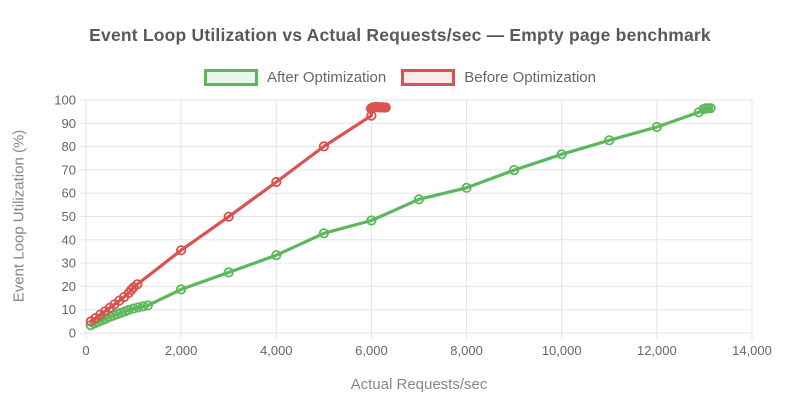 Image resolution: width=800 pixels, height=416 pixels. I want to click on x-tick-label: 12,000, so click(657, 350).